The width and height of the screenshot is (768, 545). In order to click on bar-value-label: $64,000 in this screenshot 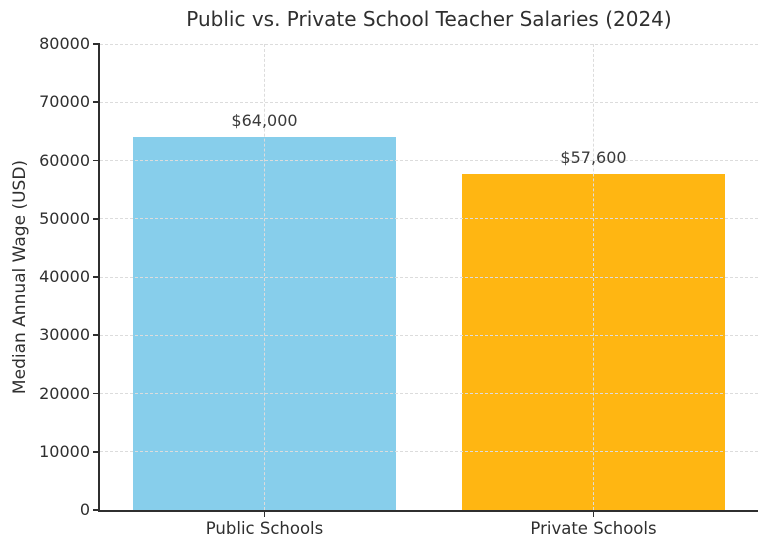, I will do `click(264, 121)`.